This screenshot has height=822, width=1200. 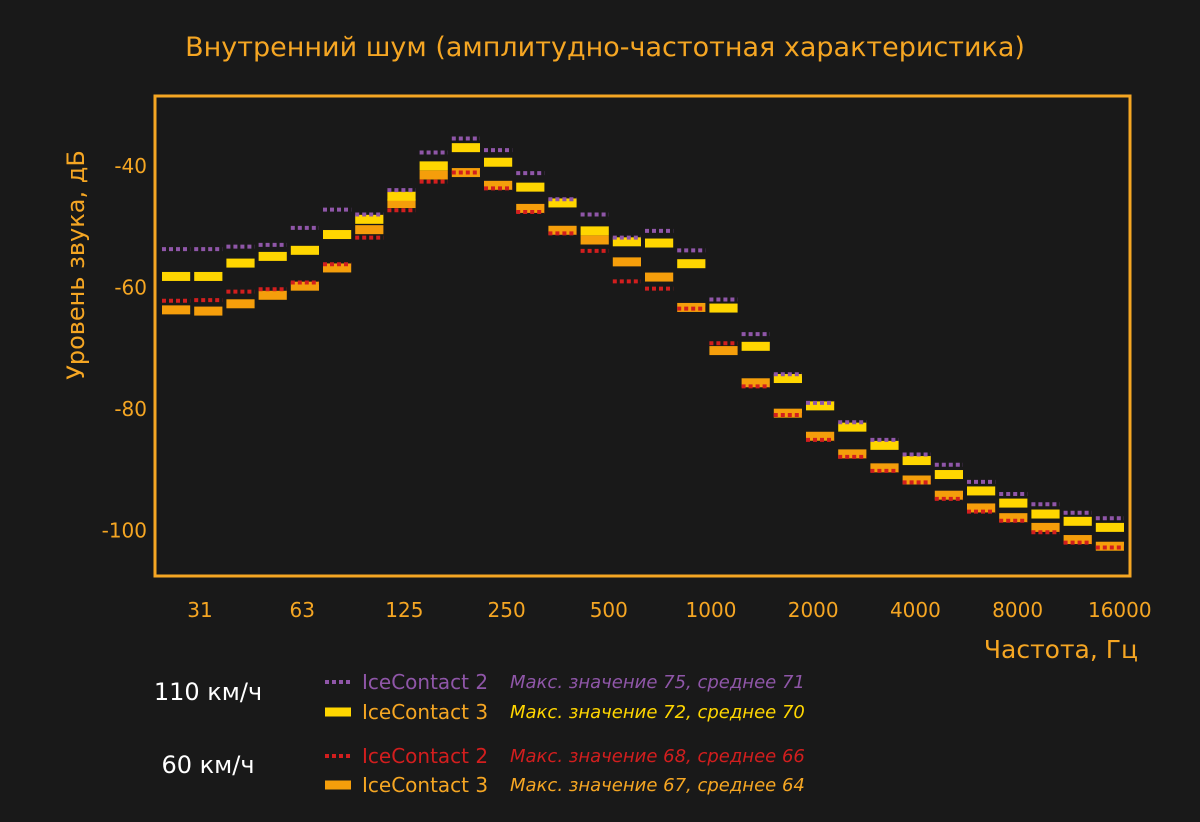 What do you see at coordinates (130, 166) in the screenshot?
I see `y-tick-label: -40` at bounding box center [130, 166].